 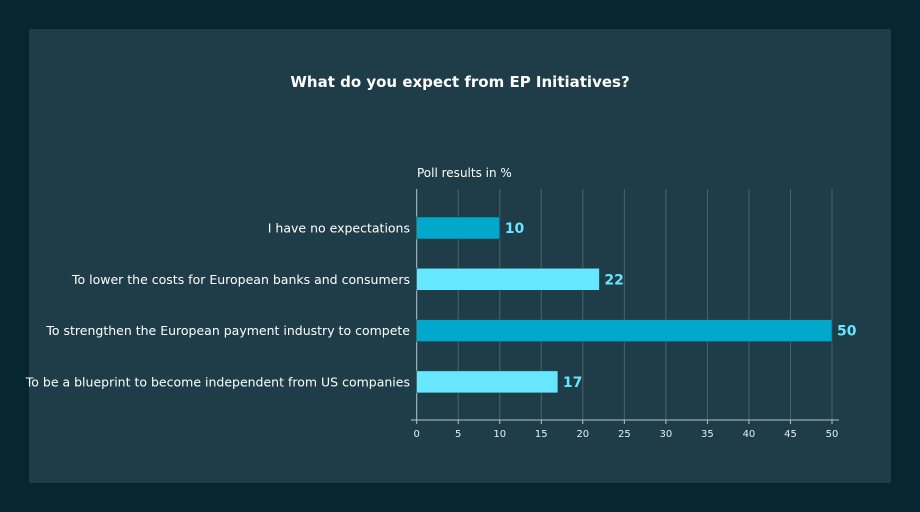 What do you see at coordinates (499, 434) in the screenshot?
I see `x-tick-label: 10` at bounding box center [499, 434].